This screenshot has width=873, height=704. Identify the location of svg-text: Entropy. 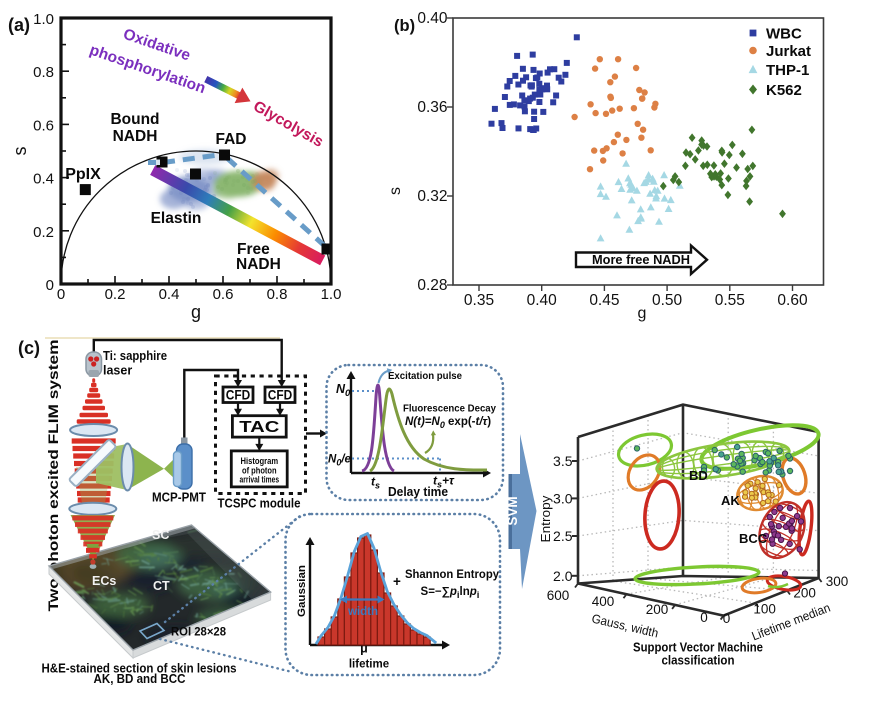
(546, 519).